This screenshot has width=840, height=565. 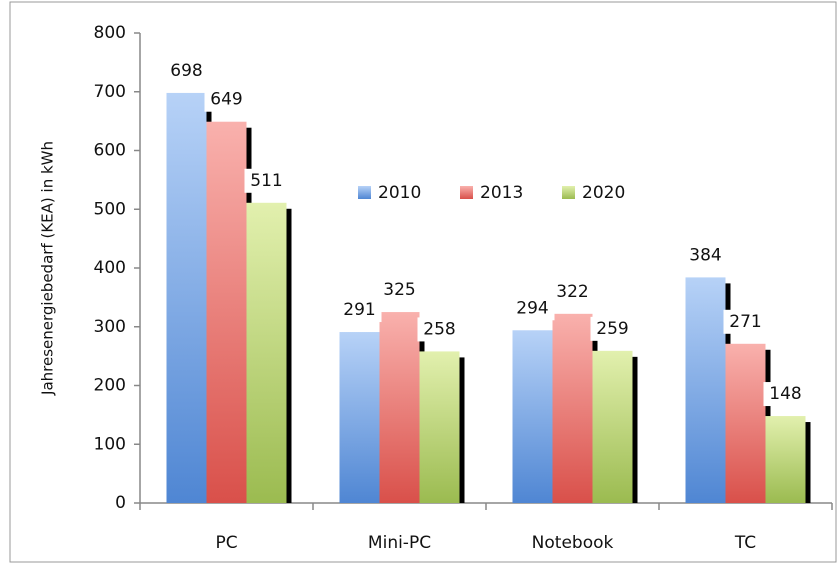 What do you see at coordinates (745, 543) in the screenshot?
I see `x-tick-label: TC` at bounding box center [745, 543].